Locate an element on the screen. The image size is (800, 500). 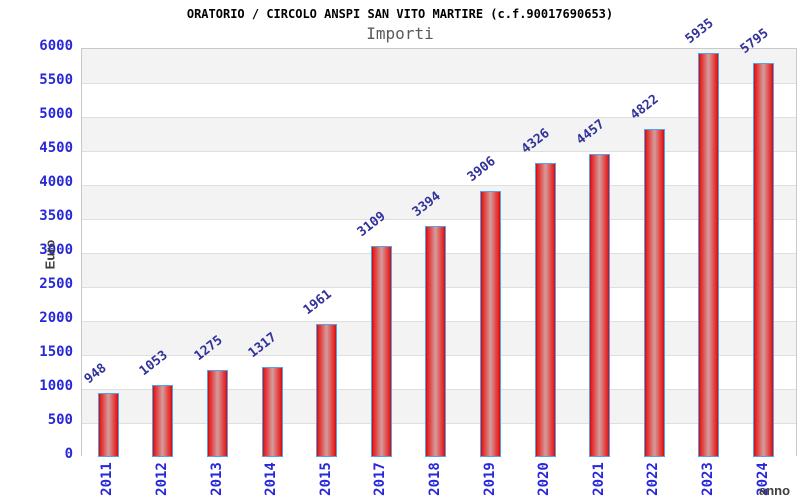
x-axis-tick-label: 2012 is located at coordinates (162, 479).